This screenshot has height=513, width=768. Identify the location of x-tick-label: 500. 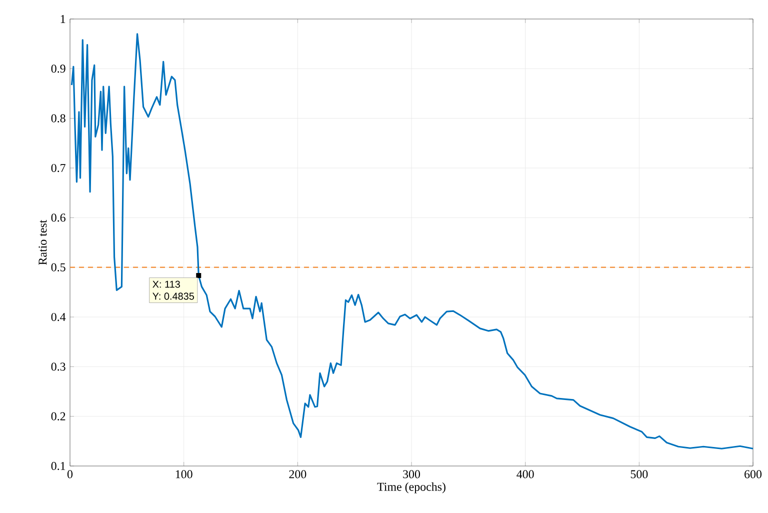
(639, 474).